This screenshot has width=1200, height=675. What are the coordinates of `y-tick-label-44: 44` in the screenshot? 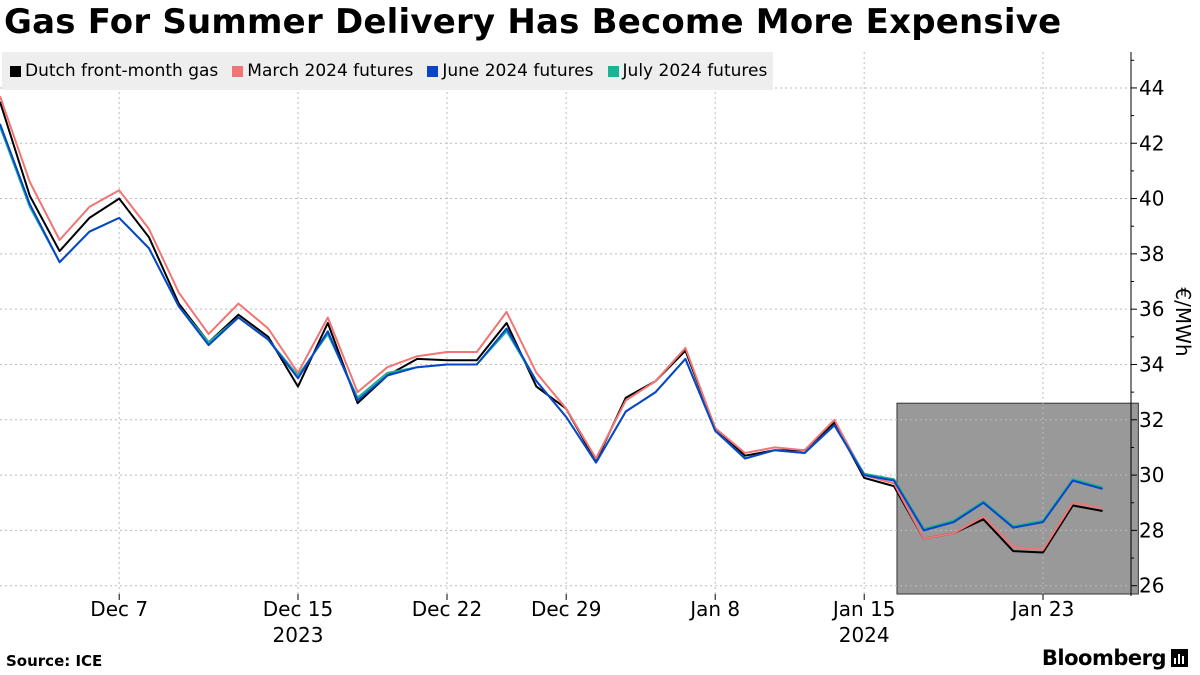 It's located at (1151, 88).